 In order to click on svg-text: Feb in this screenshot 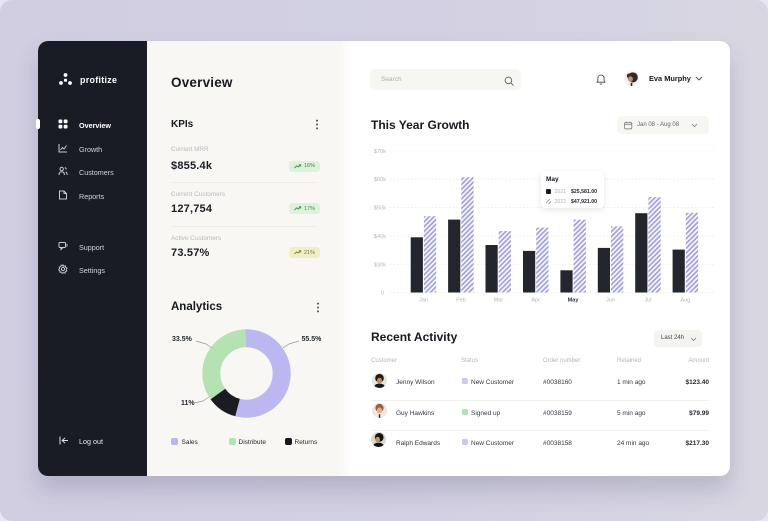, I will do `click(461, 301)`.